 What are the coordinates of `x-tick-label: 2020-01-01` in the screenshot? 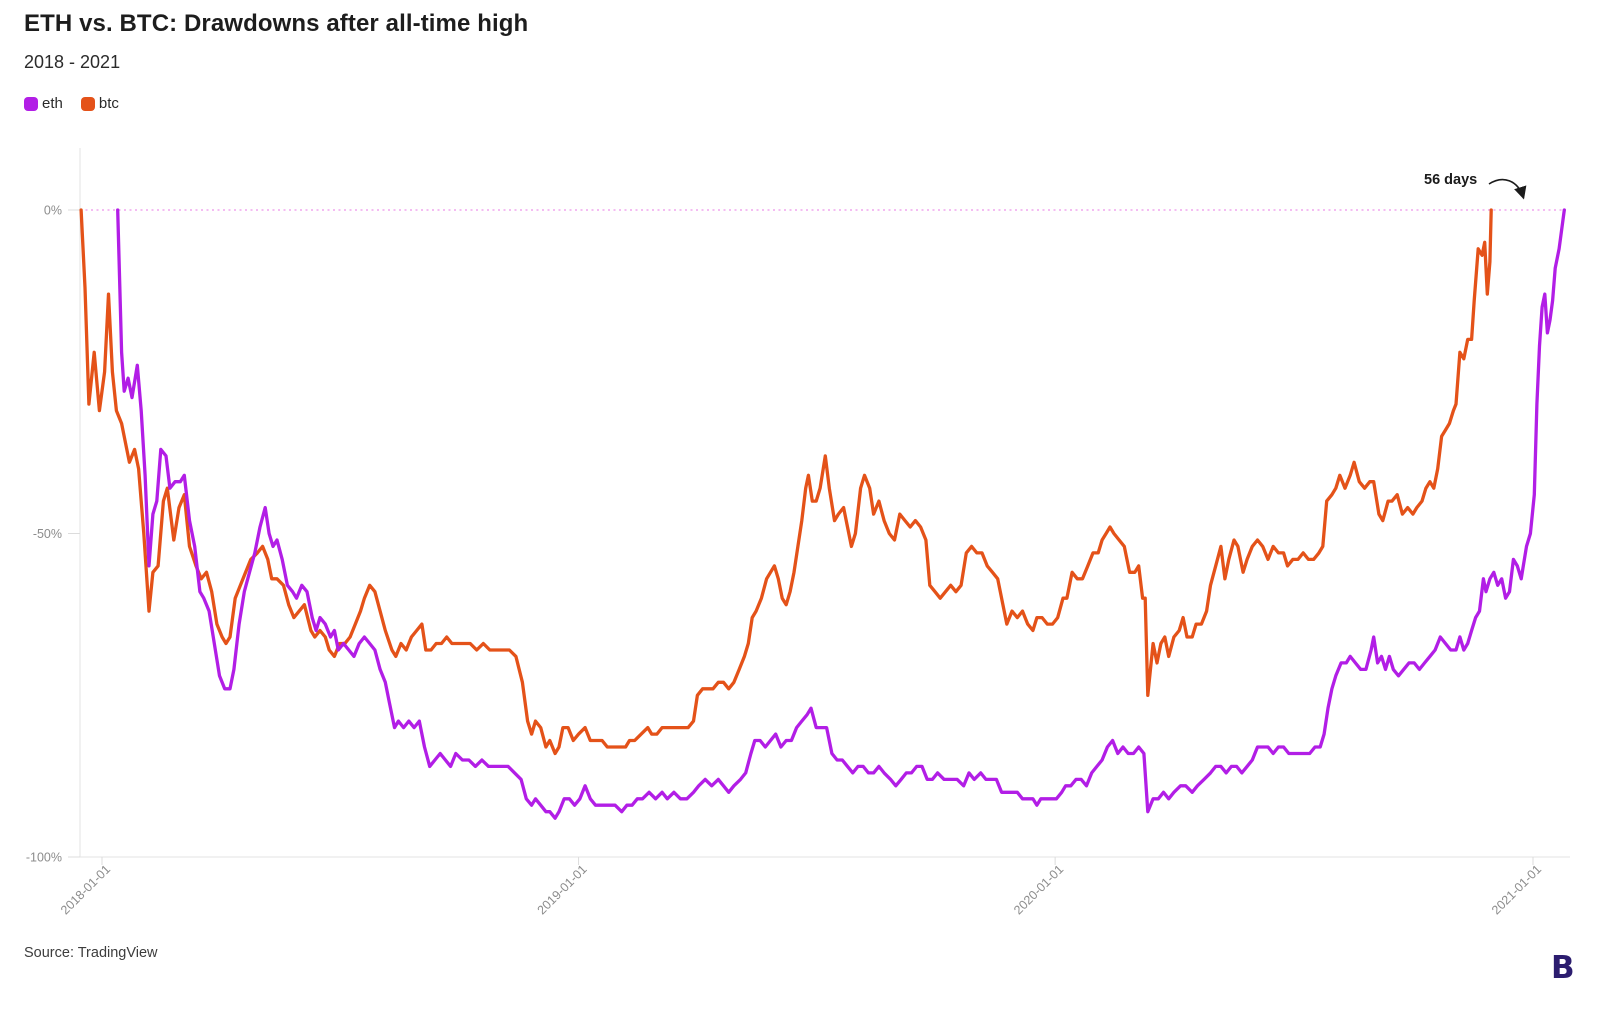 It's located at (1038, 889).